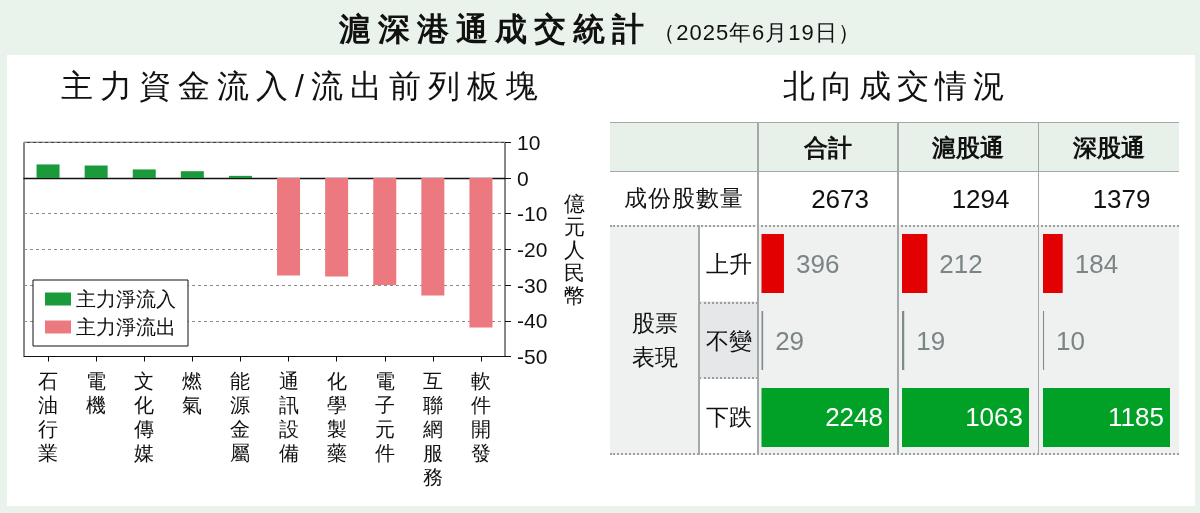 Image resolution: width=1200 pixels, height=513 pixels. What do you see at coordinates (1135, 416) in the screenshot?
I see `data-label: 1185` at bounding box center [1135, 416].